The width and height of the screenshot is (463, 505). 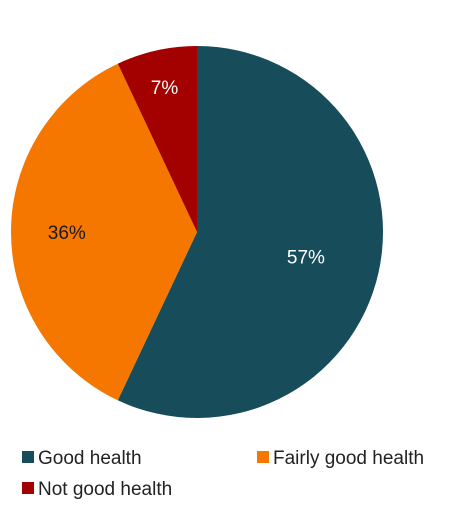 What do you see at coordinates (90, 458) in the screenshot?
I see `legend-label: Good health` at bounding box center [90, 458].